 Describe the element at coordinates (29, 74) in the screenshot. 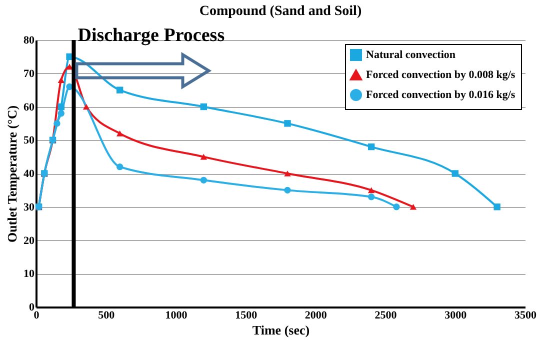

I see `y-tick-label: 70` at that location.